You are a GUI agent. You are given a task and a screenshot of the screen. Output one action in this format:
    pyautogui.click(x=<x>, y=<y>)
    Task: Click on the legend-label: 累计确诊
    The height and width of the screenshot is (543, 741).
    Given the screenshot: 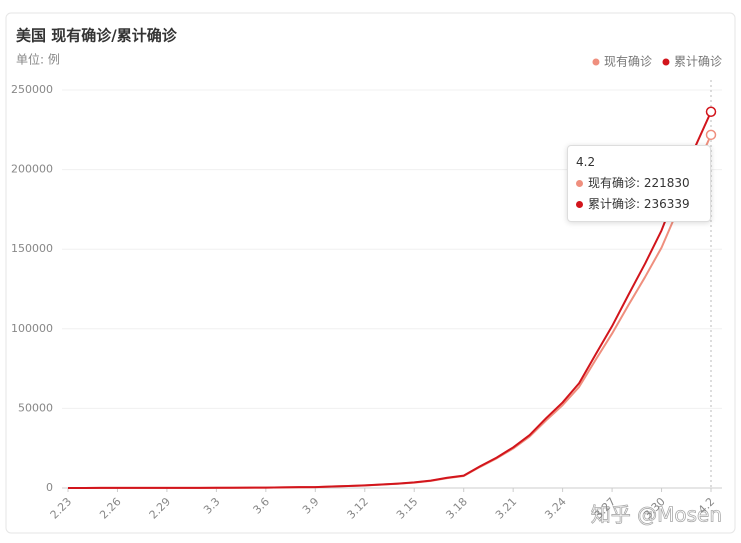 What is the action you would take?
    pyautogui.click(x=698, y=62)
    